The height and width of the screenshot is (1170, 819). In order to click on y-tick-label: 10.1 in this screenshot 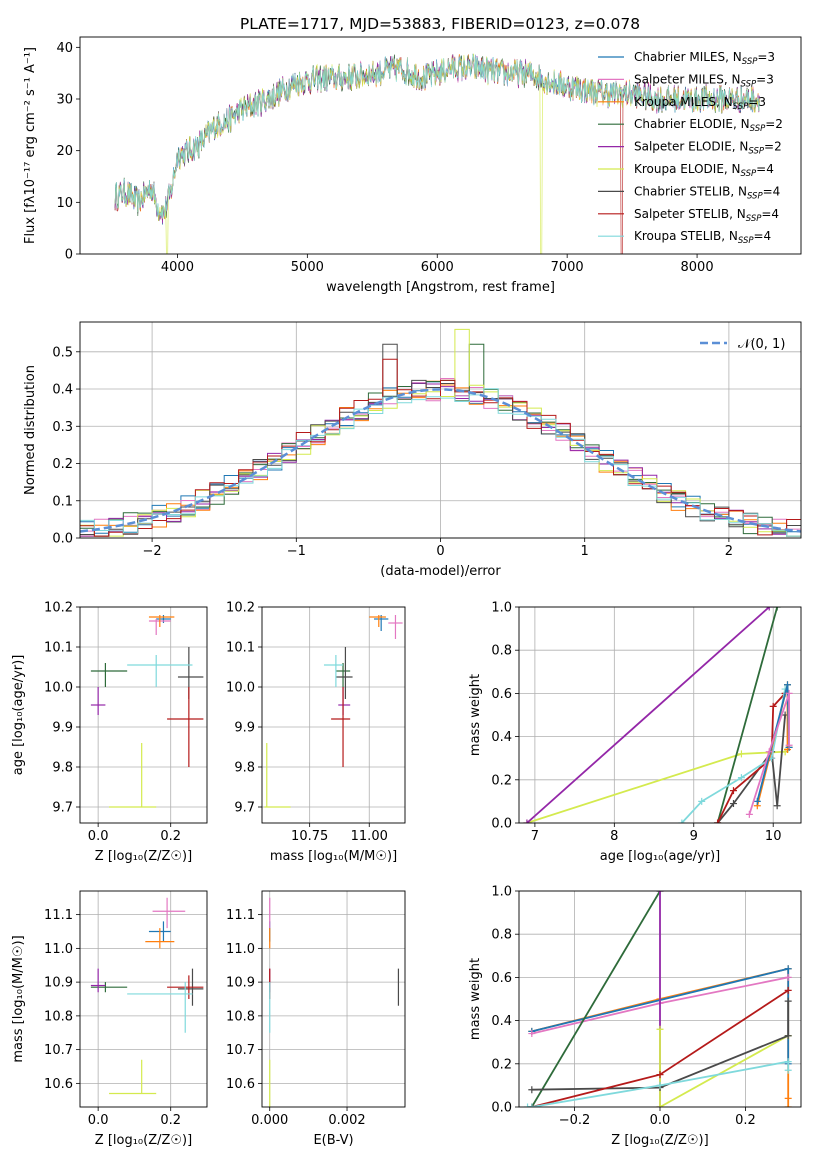, I will do `click(240, 648)`.